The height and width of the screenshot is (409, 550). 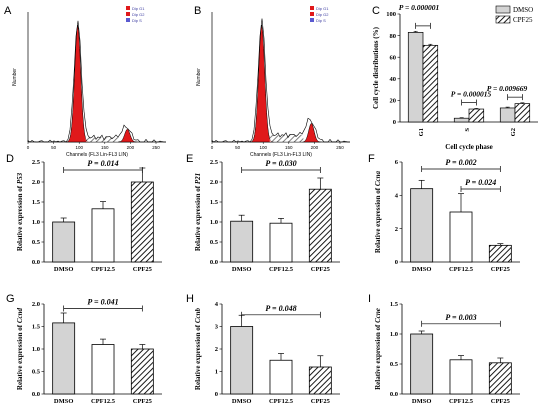 What do you see at coordinates (376, 67) in the screenshot?
I see `y-axis-label: Cell cycle distributions (%)` at bounding box center [376, 67].